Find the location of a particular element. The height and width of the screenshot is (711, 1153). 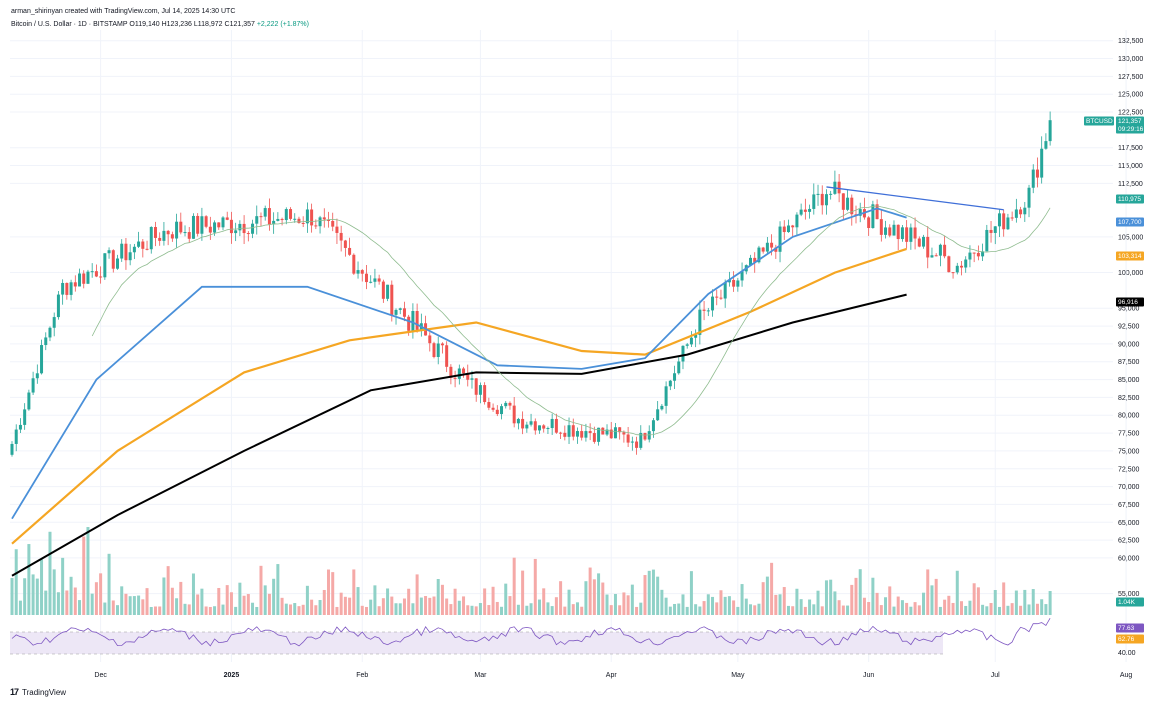

rsi-band is located at coordinates (476, 643).